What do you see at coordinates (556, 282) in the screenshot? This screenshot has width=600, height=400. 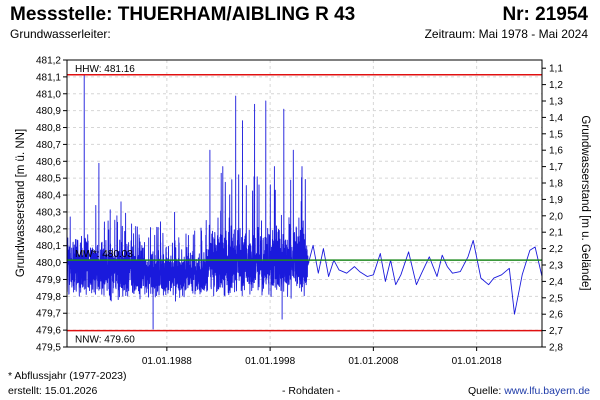 I see `y2-tick-label: 2,4` at bounding box center [556, 282].